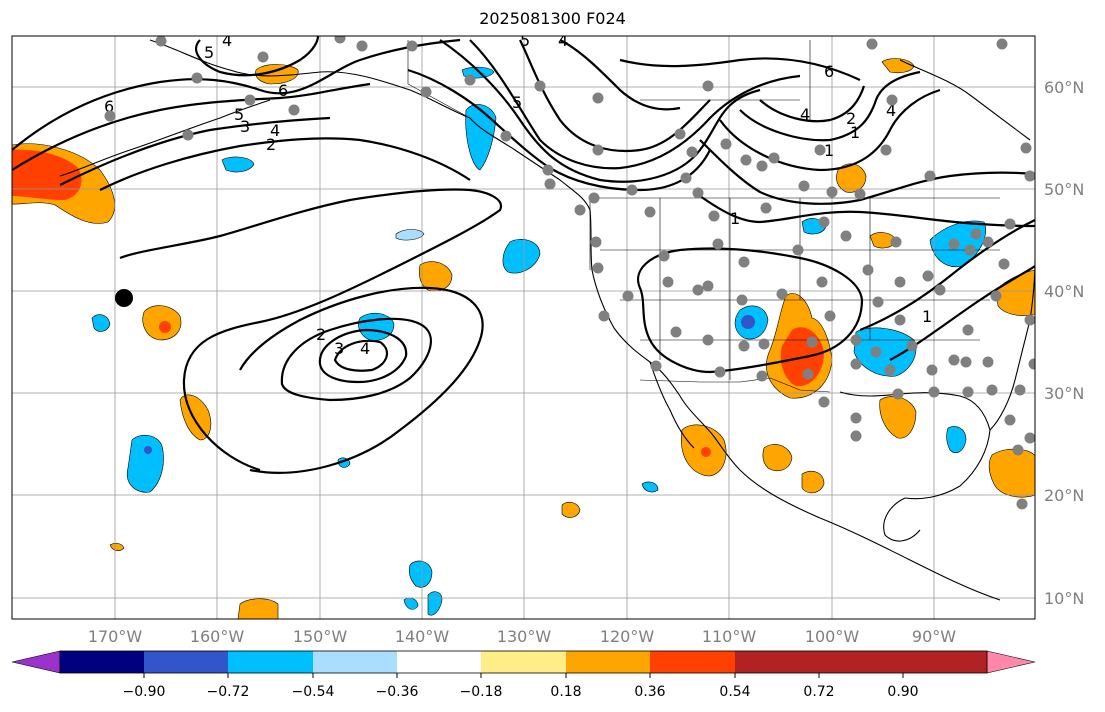 The width and height of the screenshot is (1105, 712). I want to click on map-title: 2025081300 F024, so click(552, 18).